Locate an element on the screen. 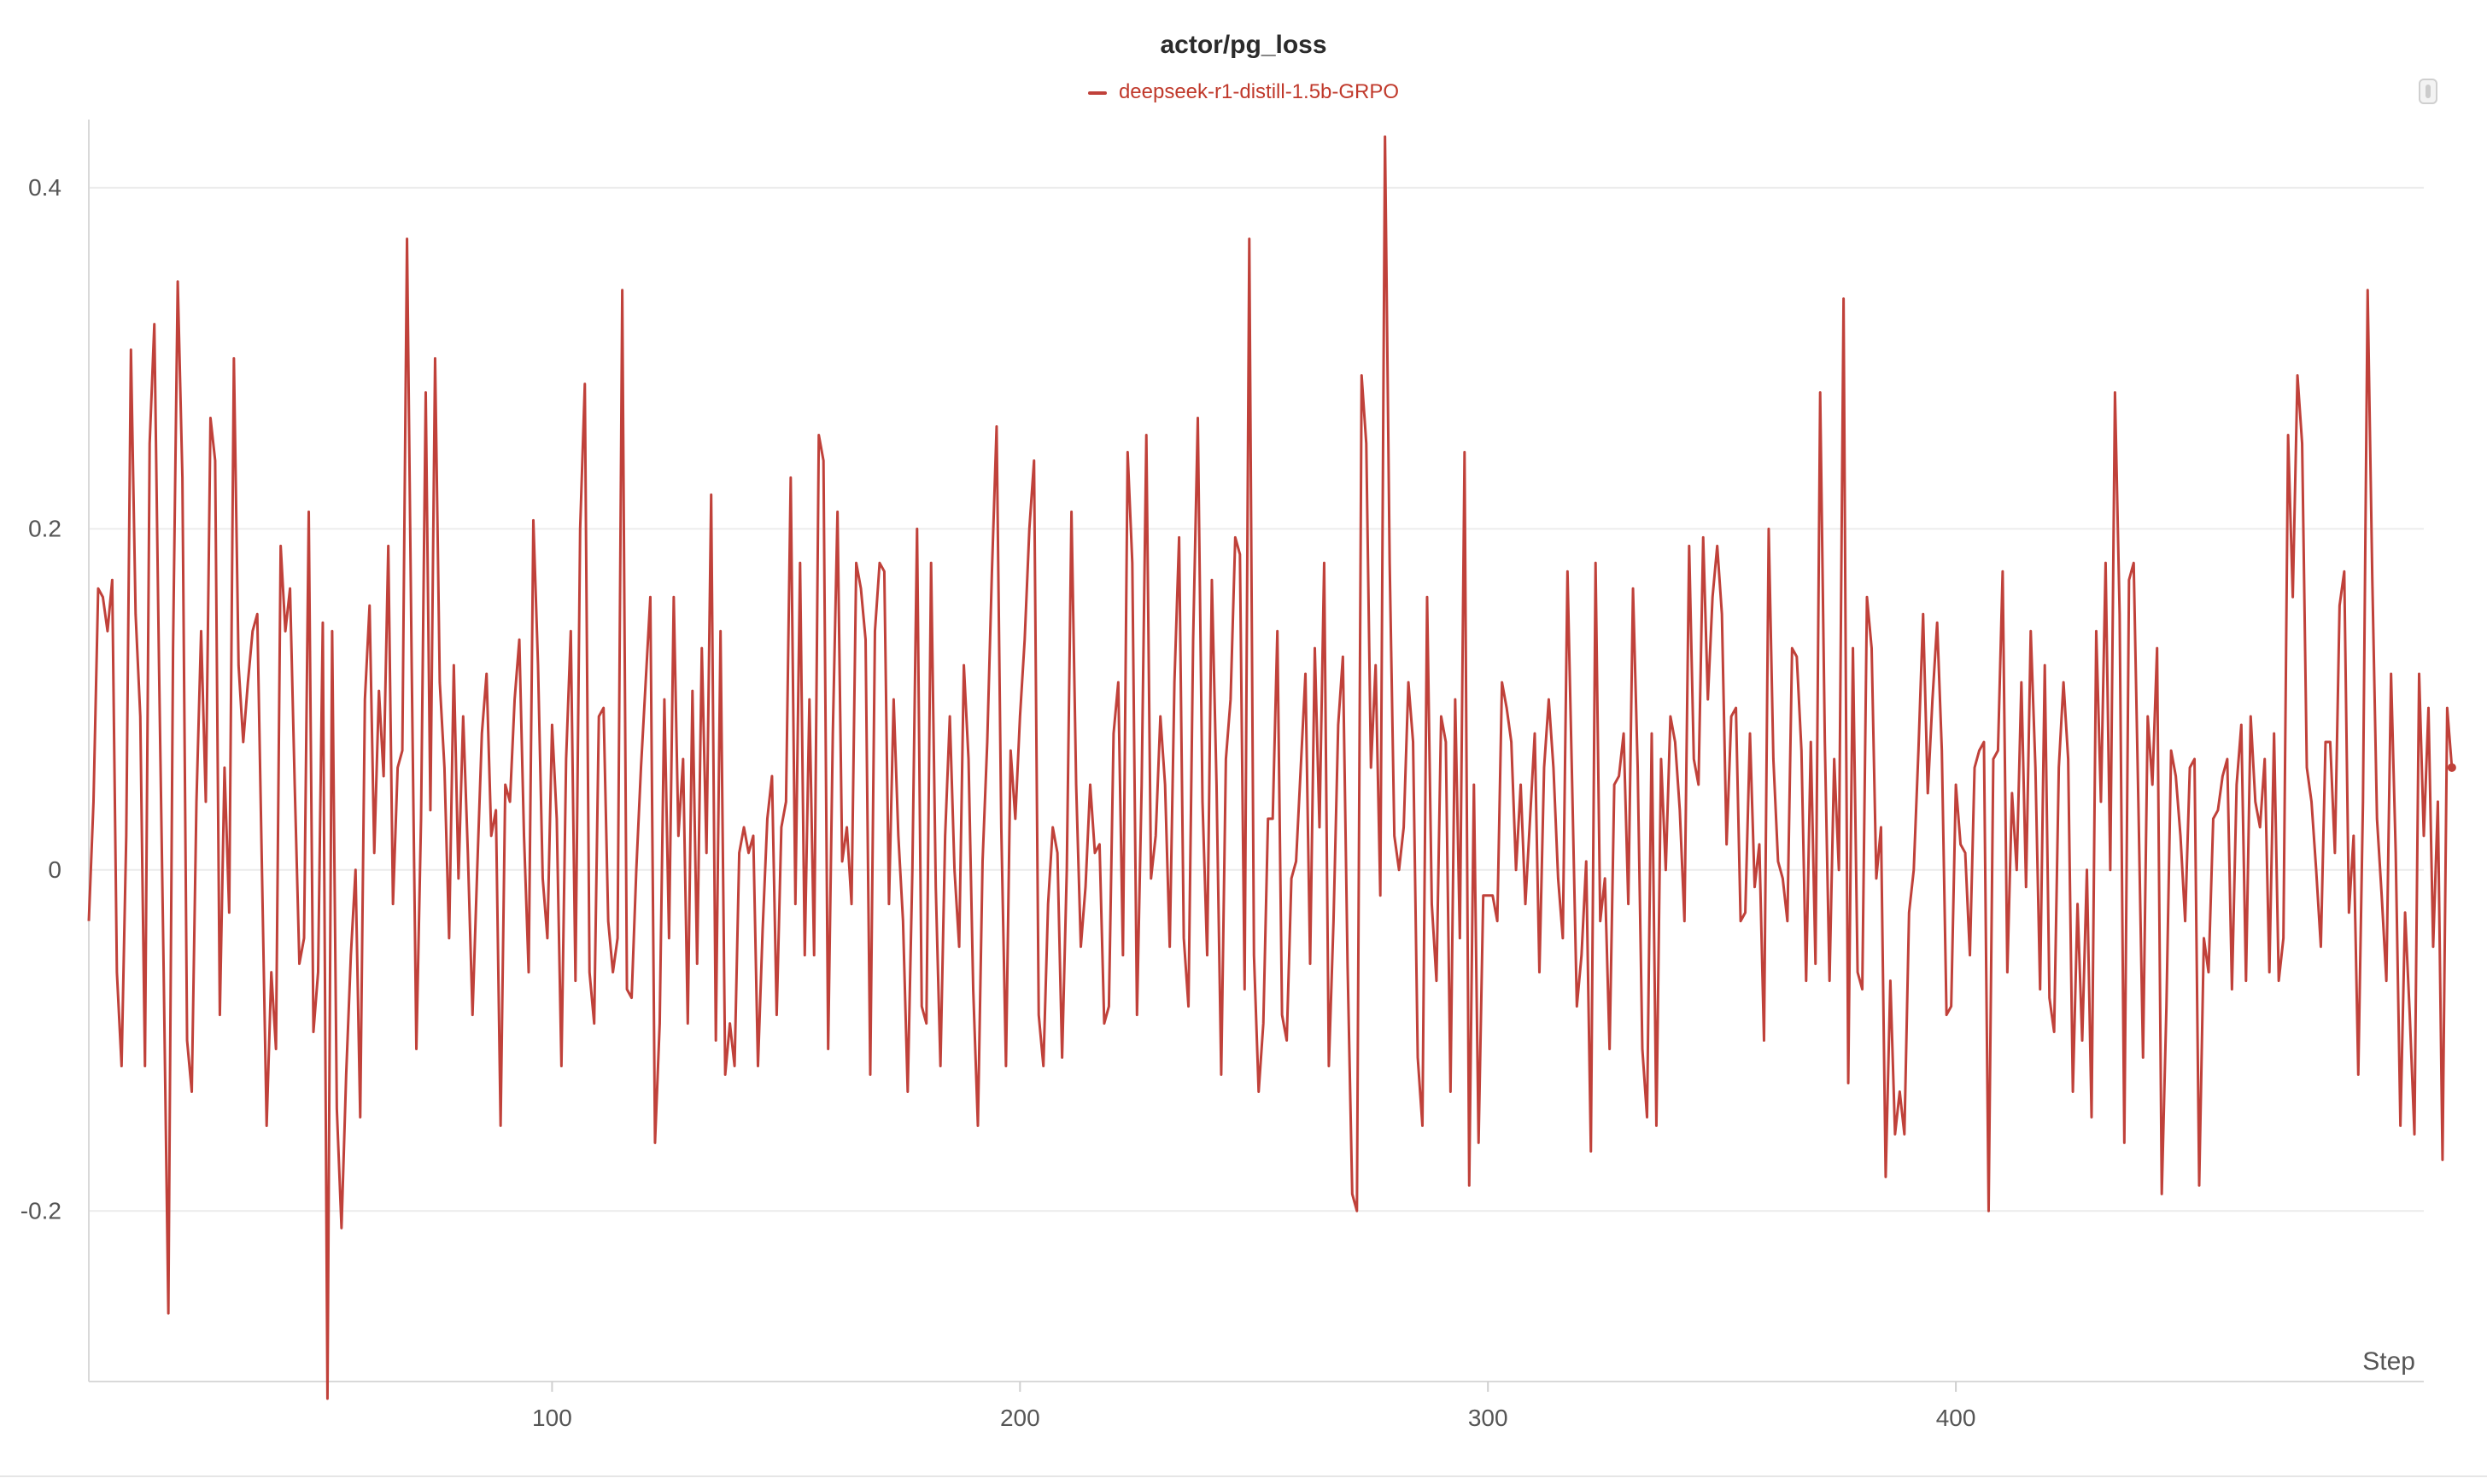  y-tick-label: 0.4 is located at coordinates (44, 188).